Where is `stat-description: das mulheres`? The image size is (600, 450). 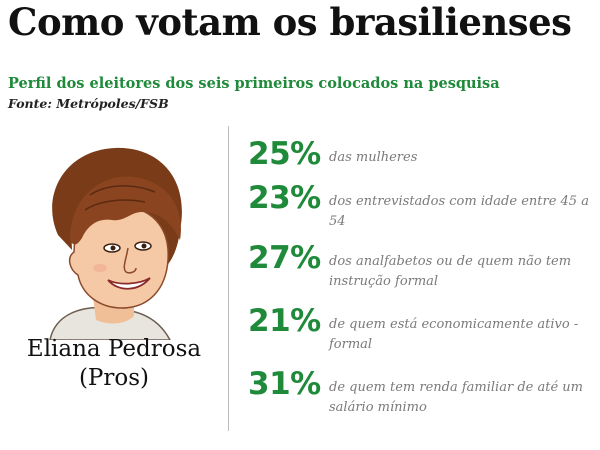
stat-description: das mulheres is located at coordinates (373, 157).